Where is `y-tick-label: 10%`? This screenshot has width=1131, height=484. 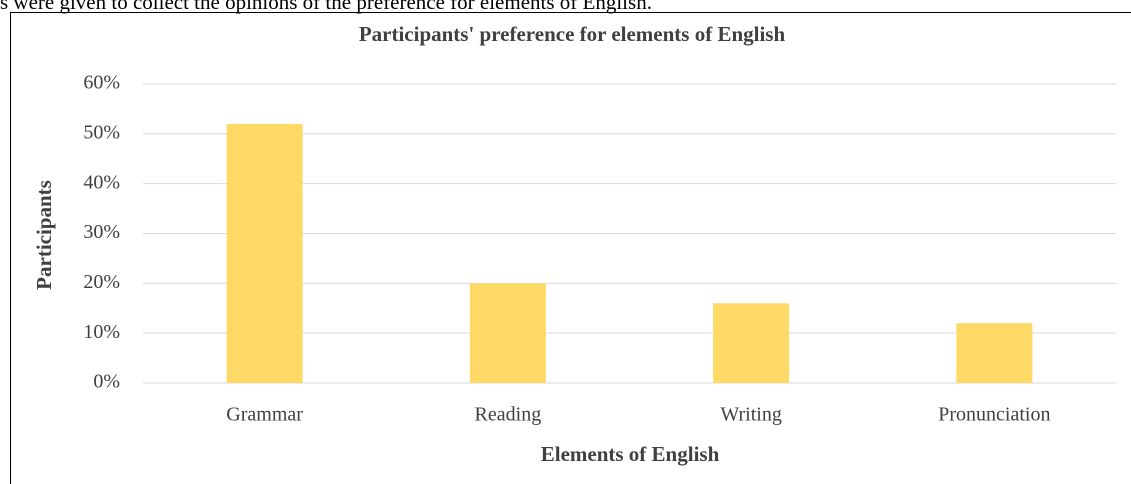
y-tick-label: 10% is located at coordinates (101, 332).